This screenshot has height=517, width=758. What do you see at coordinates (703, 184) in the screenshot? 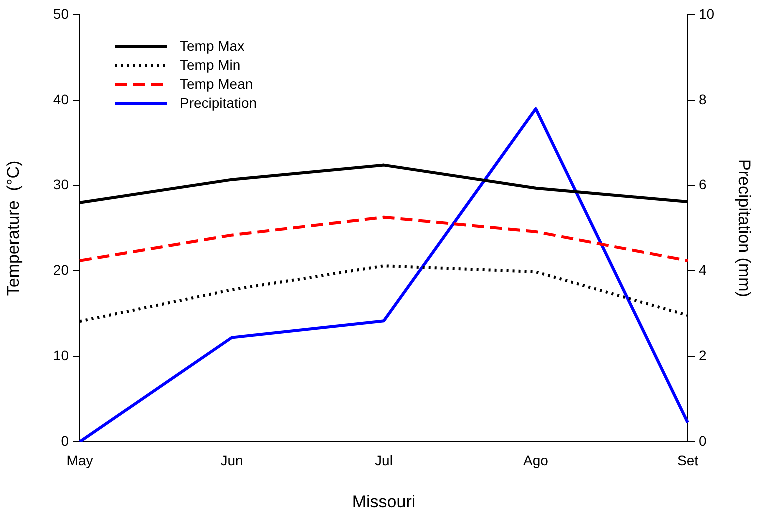
I see `y2-tick-label: 6` at bounding box center [703, 184].